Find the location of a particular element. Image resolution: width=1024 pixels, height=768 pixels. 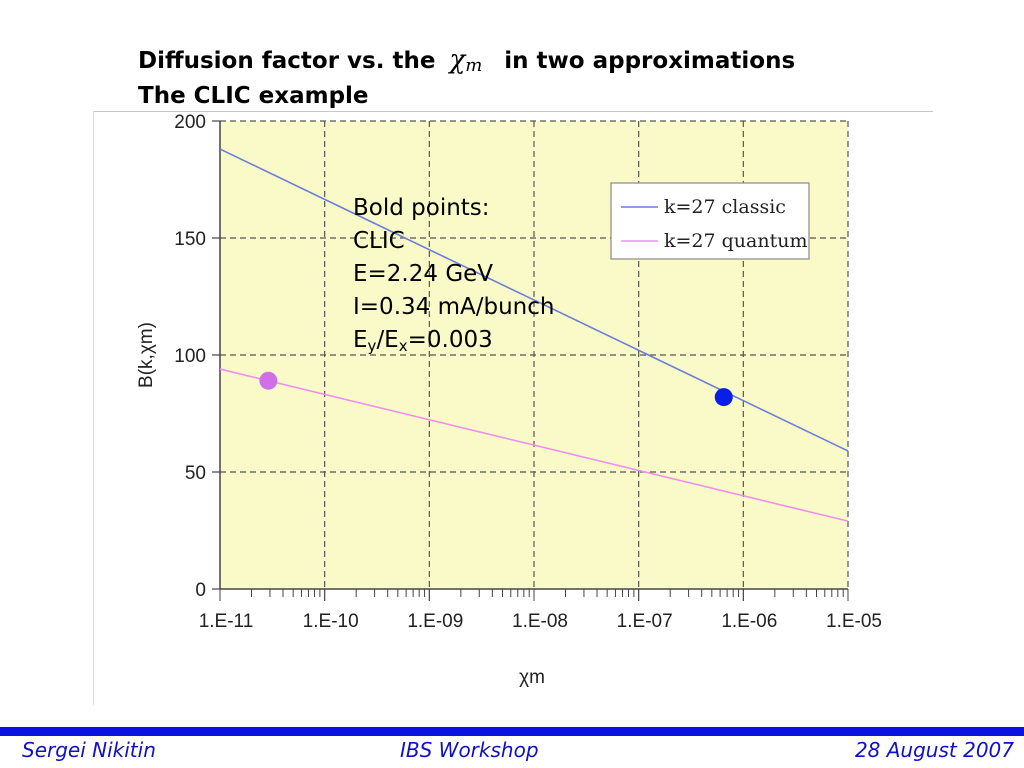

y-tick-label: 100 is located at coordinates (190, 356).